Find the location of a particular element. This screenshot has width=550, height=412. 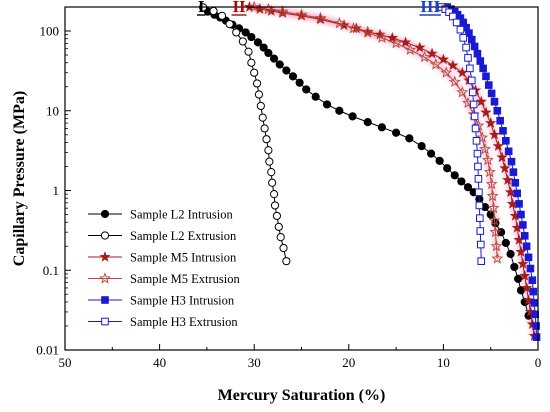

series-line is located at coordinates (244, 134).